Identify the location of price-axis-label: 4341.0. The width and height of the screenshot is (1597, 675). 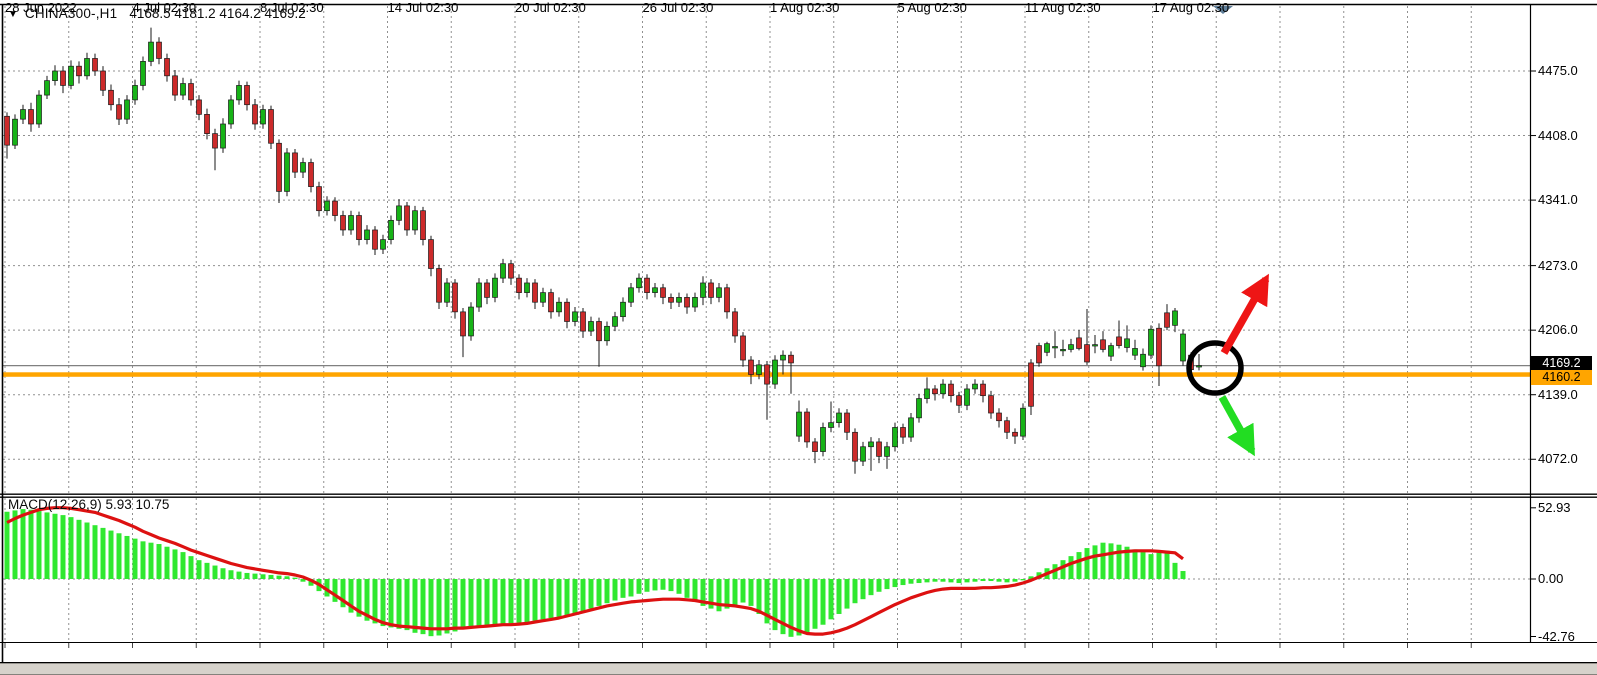
(1558, 200).